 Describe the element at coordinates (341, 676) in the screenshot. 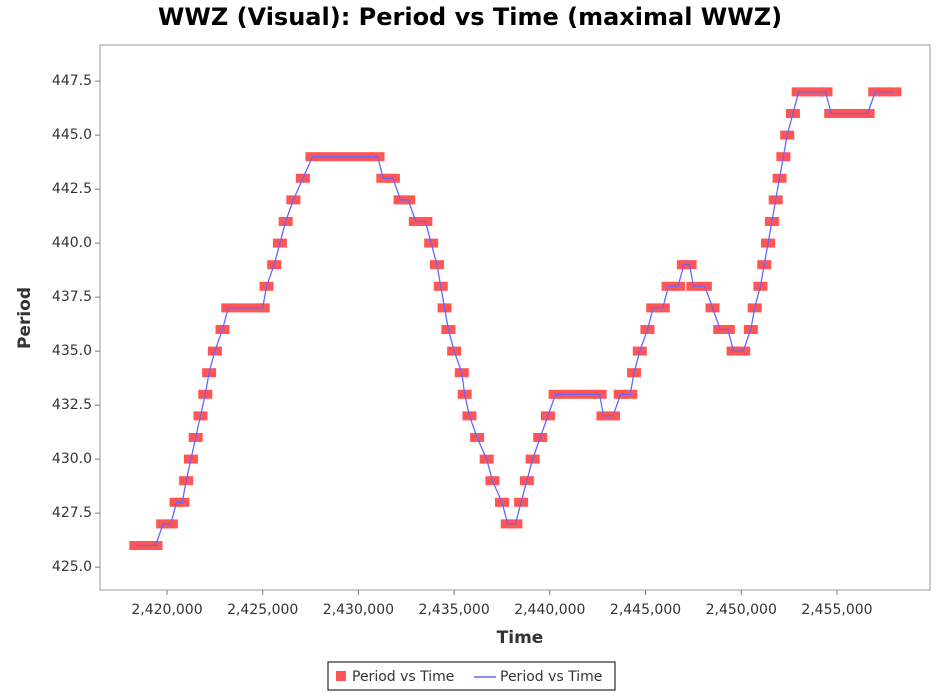

I see `legend-swatch` at that location.